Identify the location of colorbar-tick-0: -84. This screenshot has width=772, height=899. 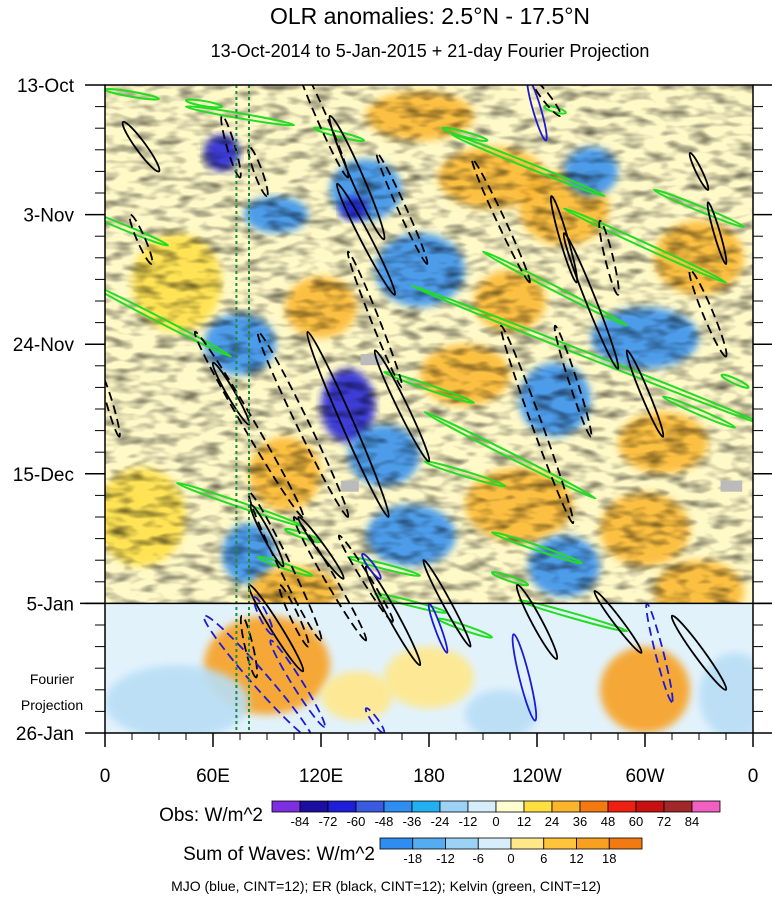
(300, 821).